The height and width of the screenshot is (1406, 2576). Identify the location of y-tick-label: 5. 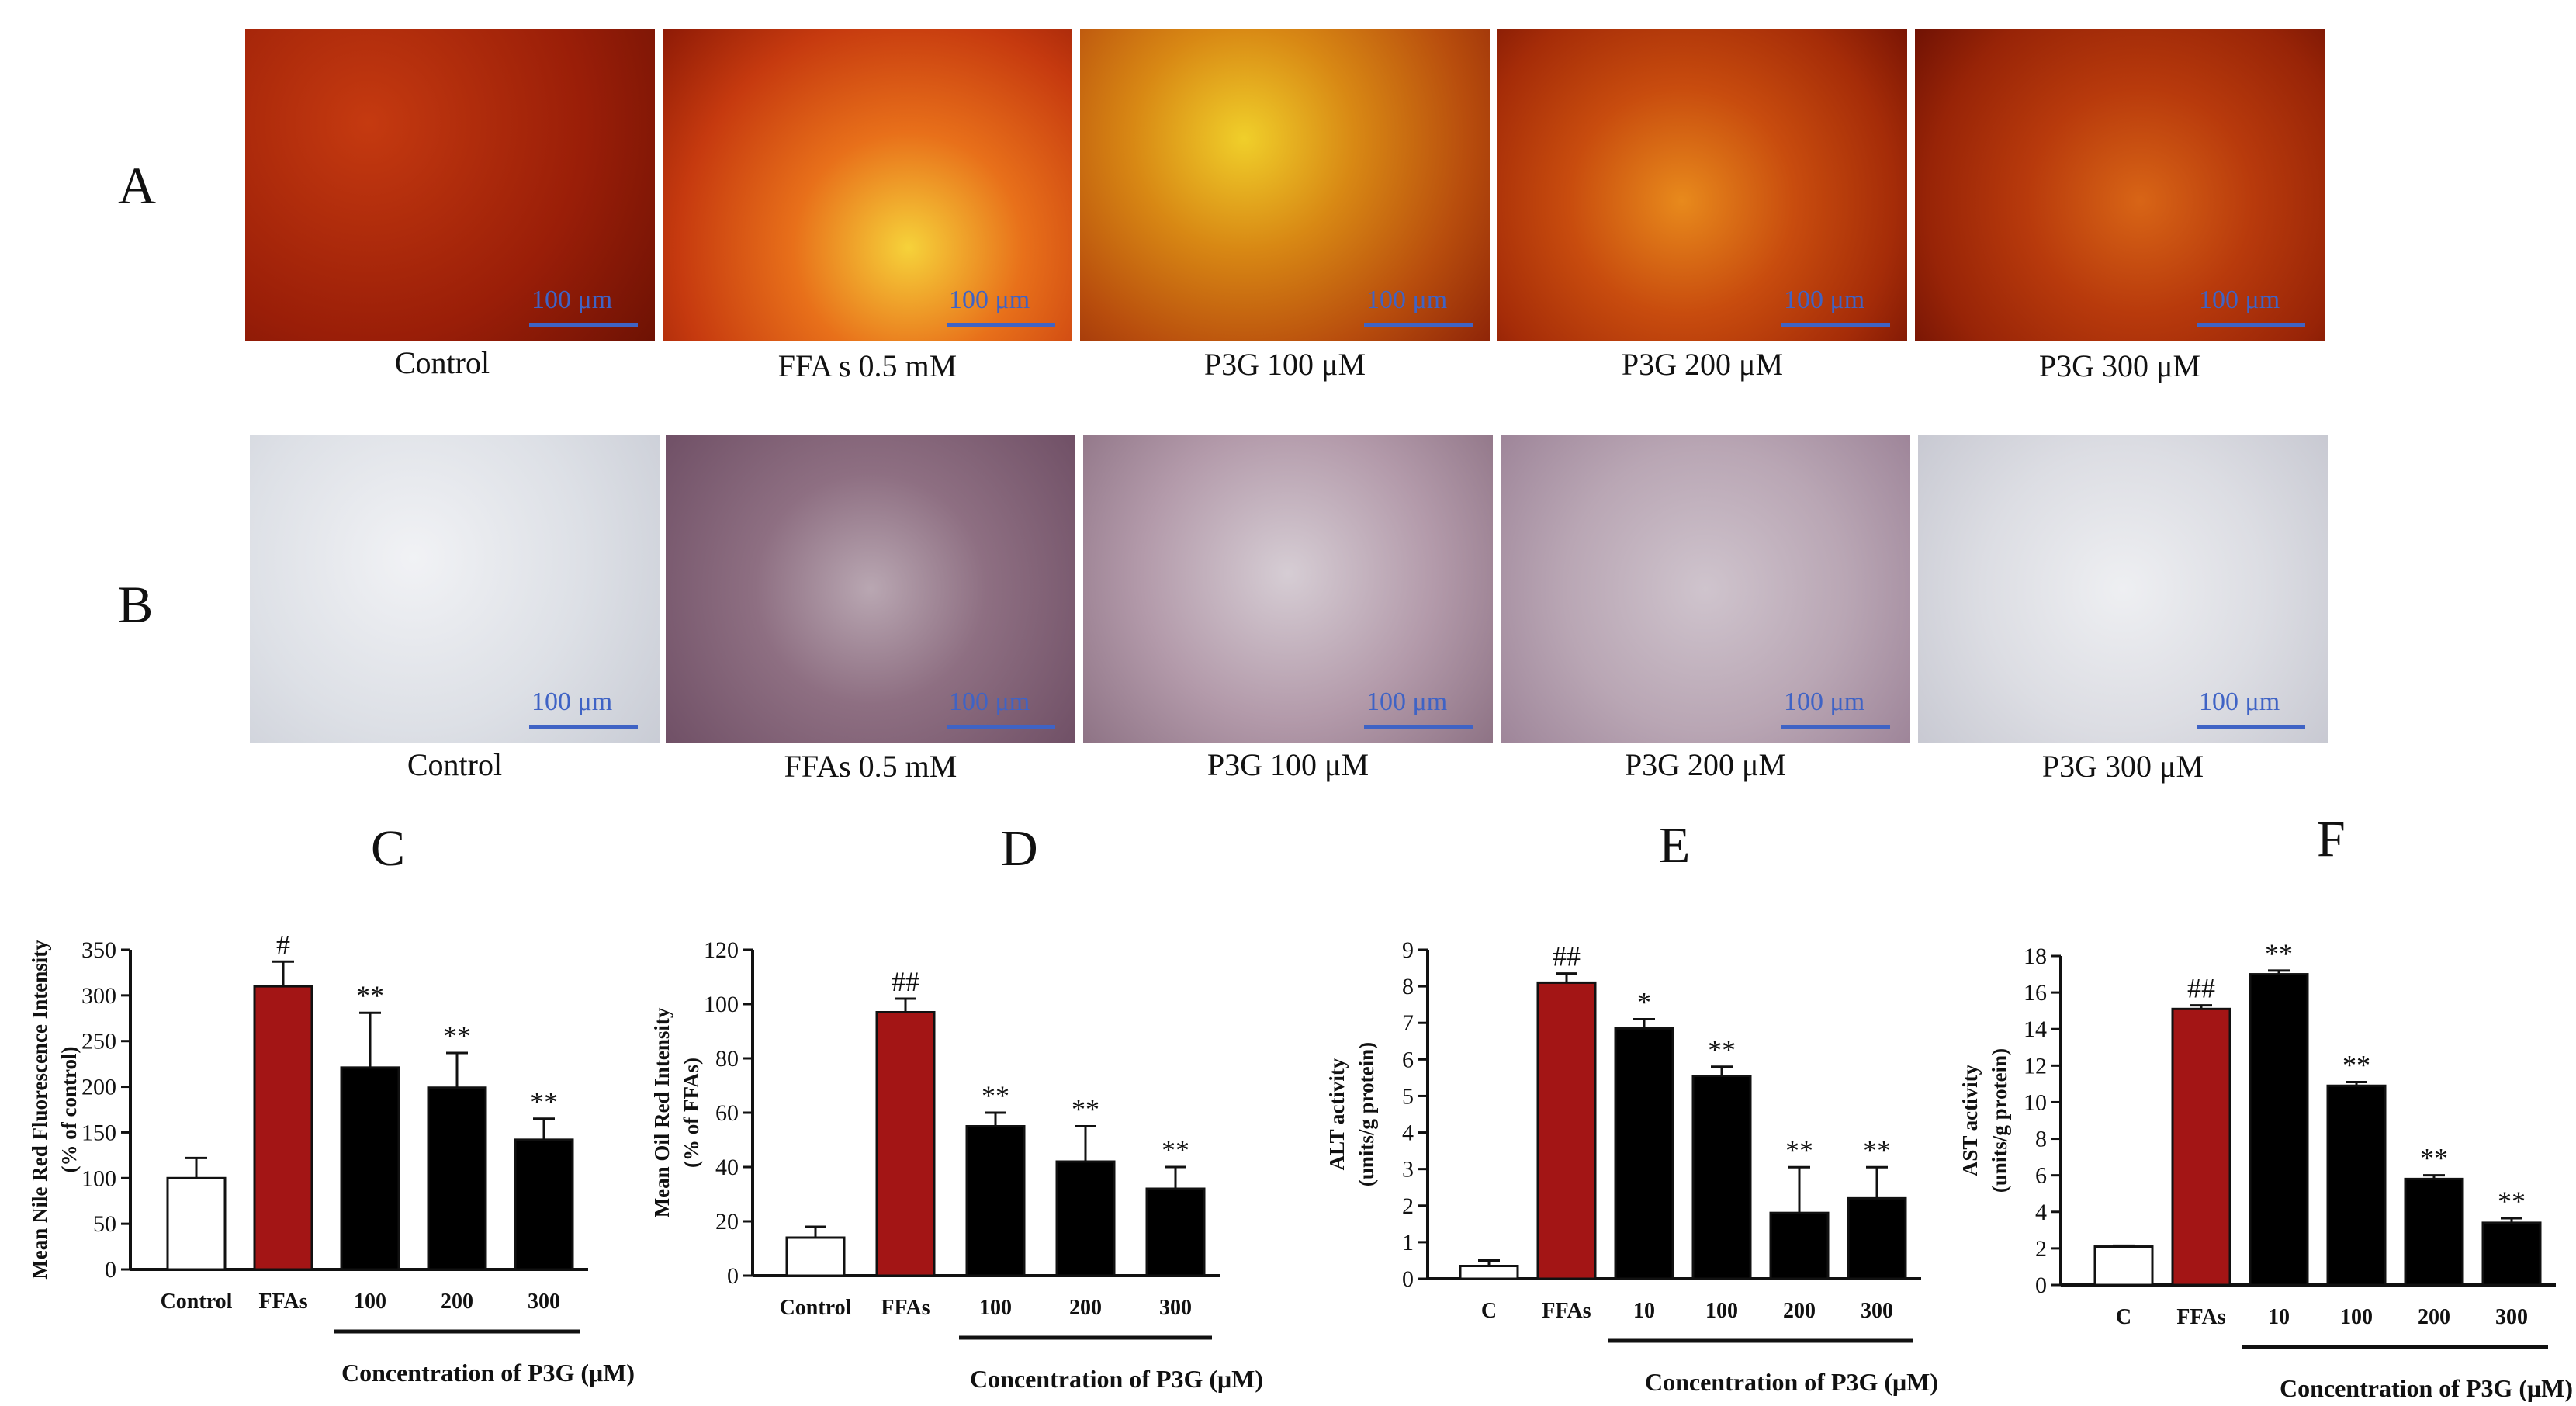
(1408, 1096).